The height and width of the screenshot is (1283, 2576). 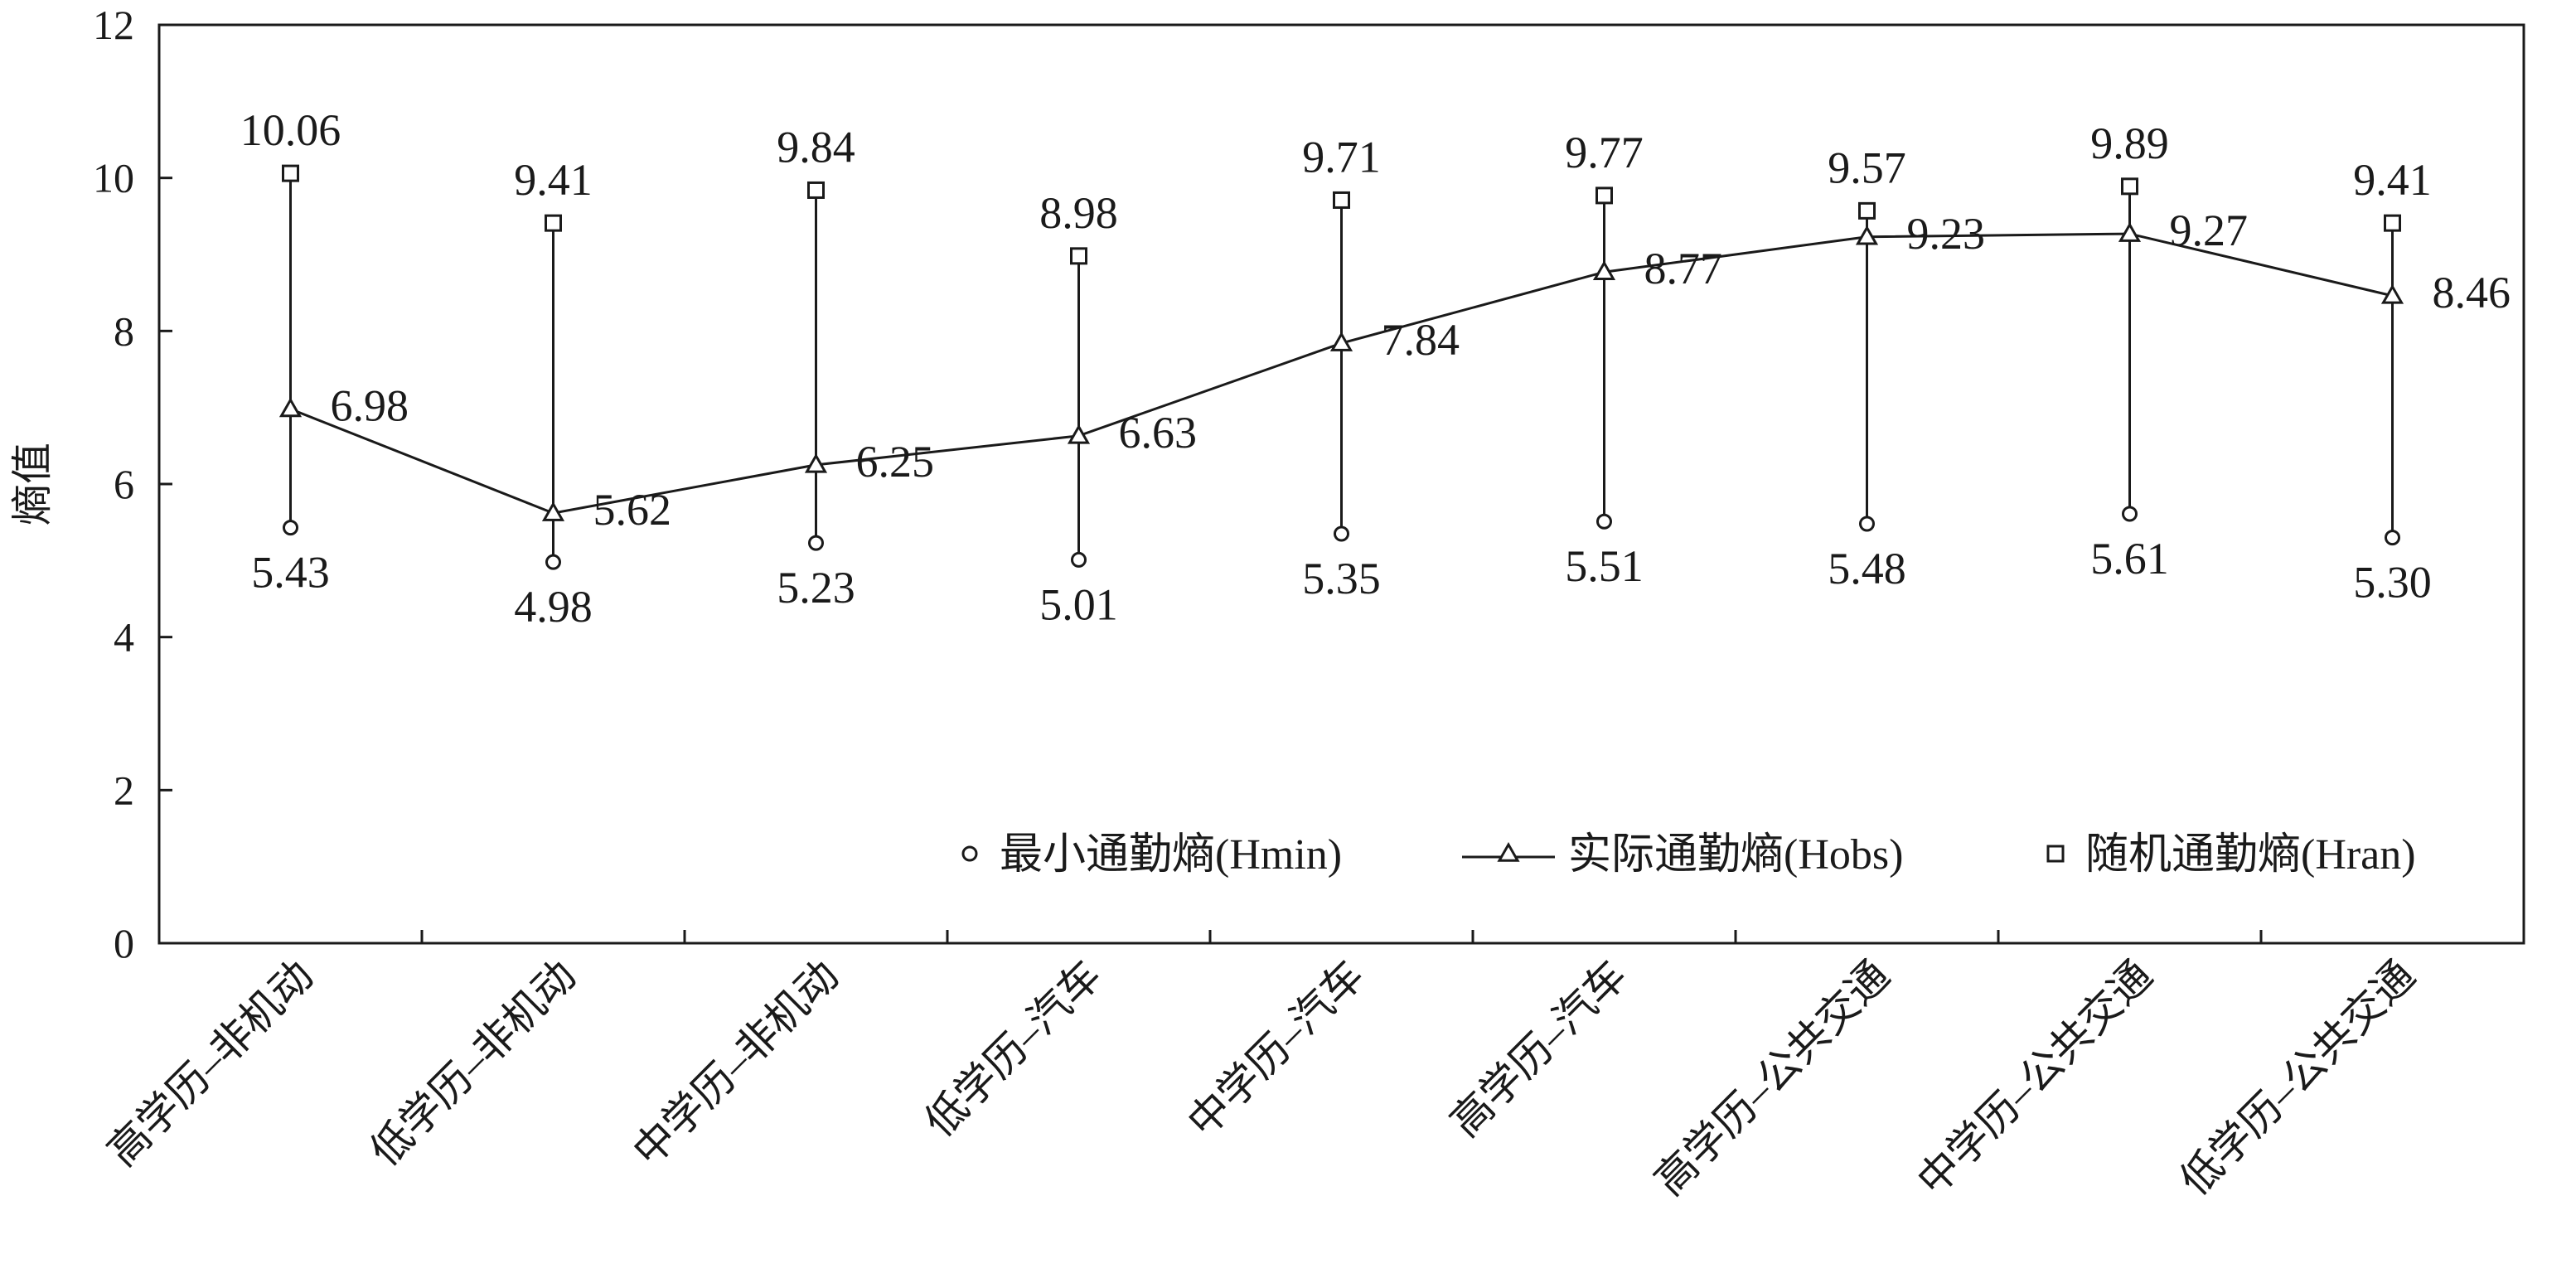 What do you see at coordinates (2055, 854) in the screenshot?
I see `legend-marker-hran` at bounding box center [2055, 854].